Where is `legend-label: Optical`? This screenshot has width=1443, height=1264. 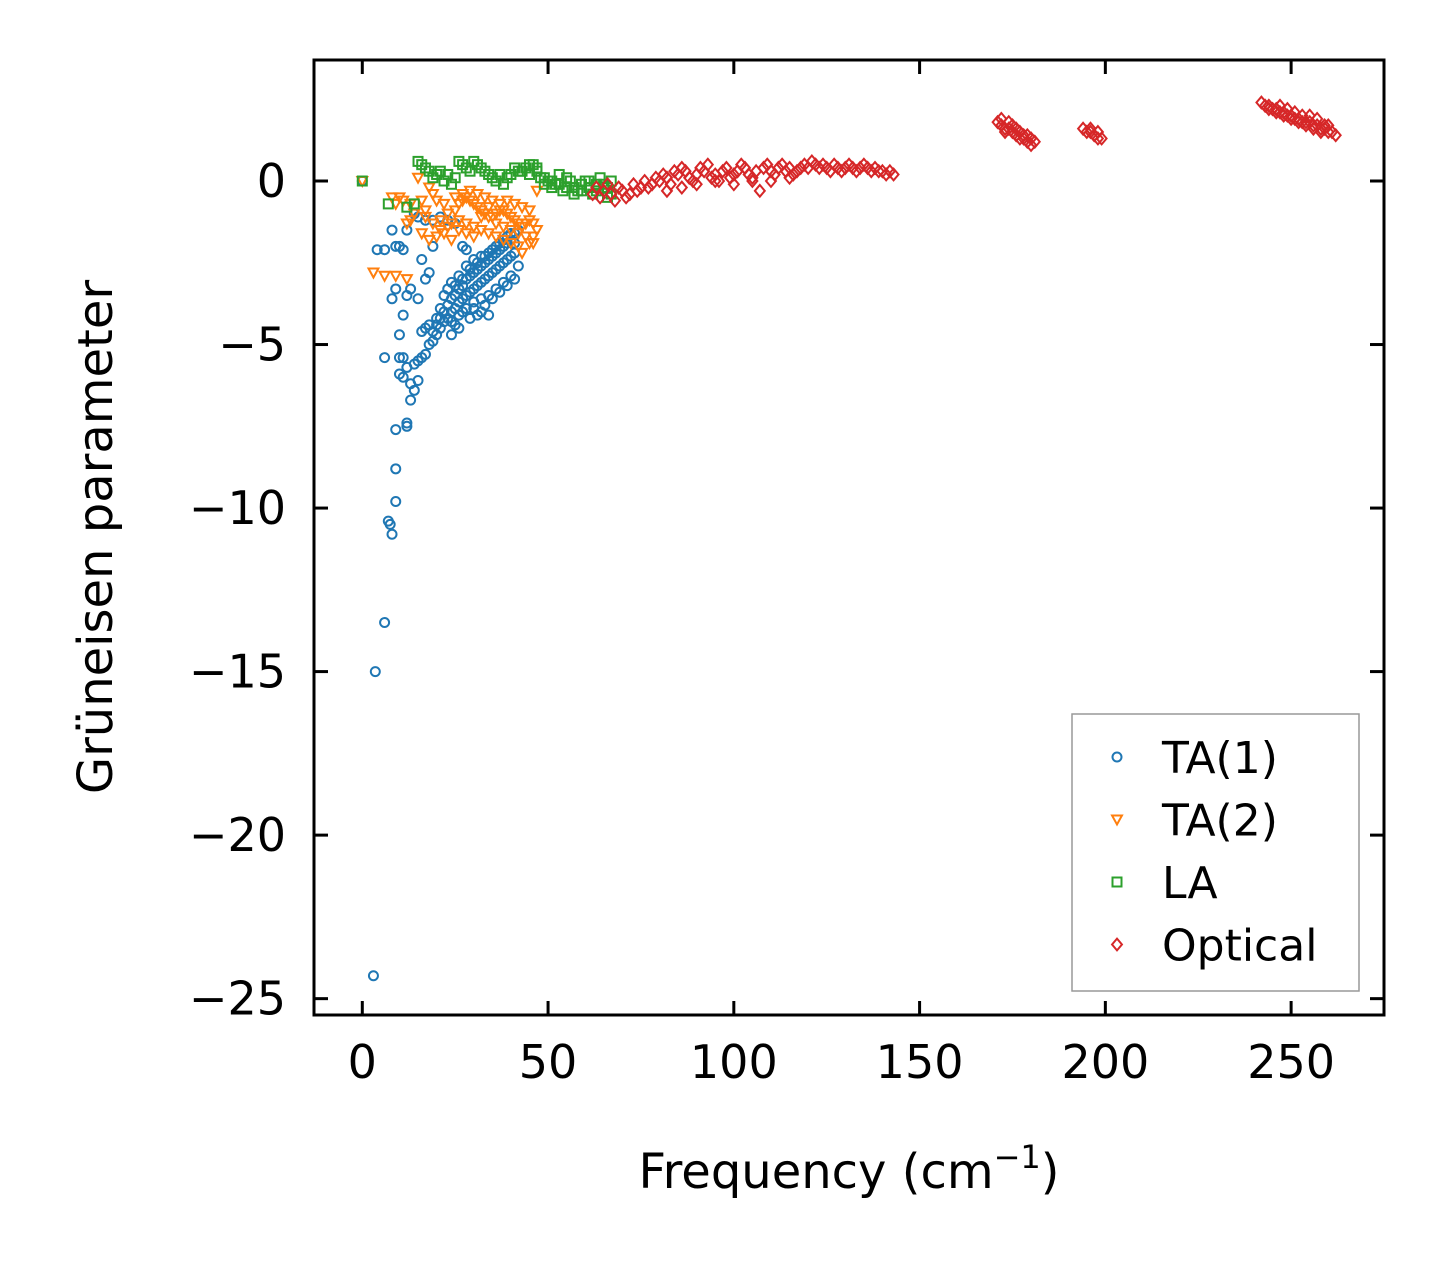
legend-label: Optical is located at coordinates (1239, 946).